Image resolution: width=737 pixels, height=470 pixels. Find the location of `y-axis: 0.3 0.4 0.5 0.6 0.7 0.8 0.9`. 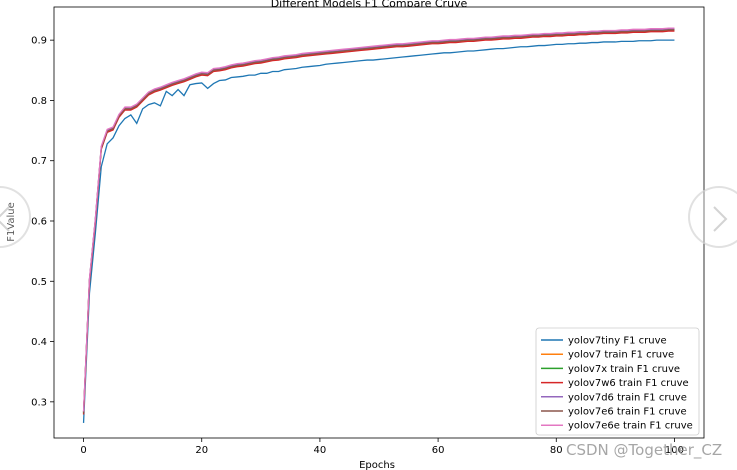

y-axis: 0.3 0.4 0.5 0.6 0.7 0.8 0.9 is located at coordinates (42, 222).